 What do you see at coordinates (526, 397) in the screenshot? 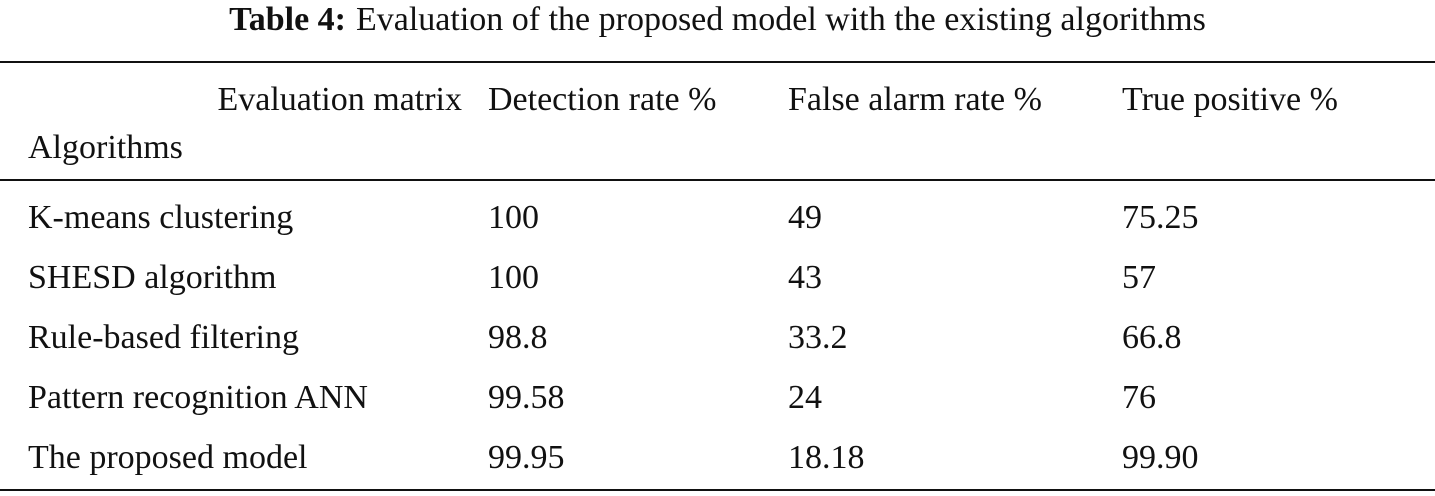
I see `detection-rate-cell: 99.58` at bounding box center [526, 397].